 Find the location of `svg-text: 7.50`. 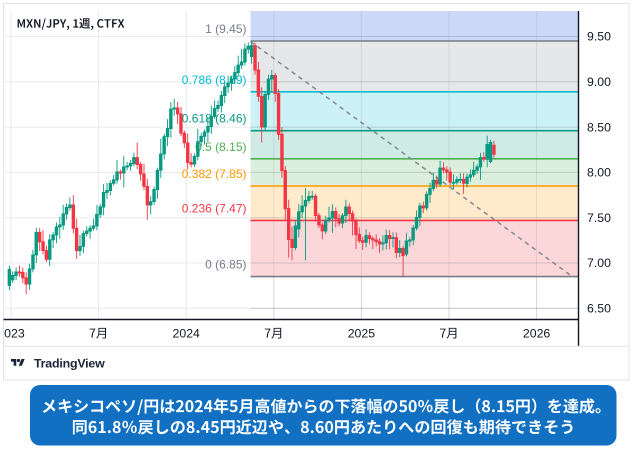

svg-text: 7.50 is located at coordinates (599, 218).